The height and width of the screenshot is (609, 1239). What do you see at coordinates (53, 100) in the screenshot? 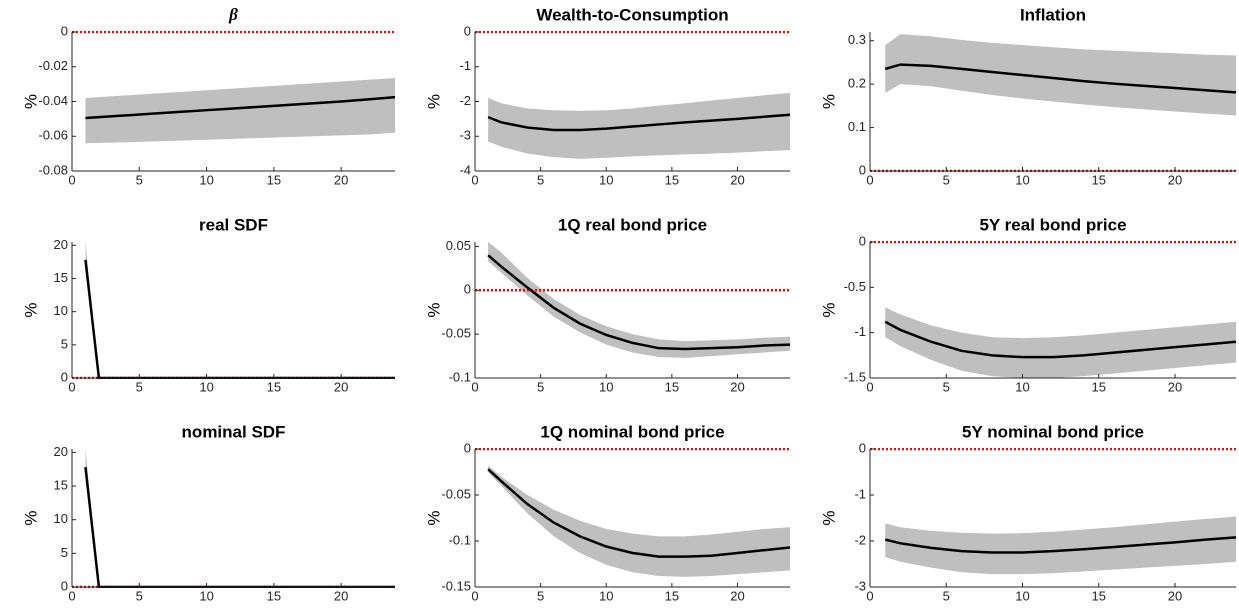
I see `y-tick-label: -0.04` at bounding box center [53, 100].